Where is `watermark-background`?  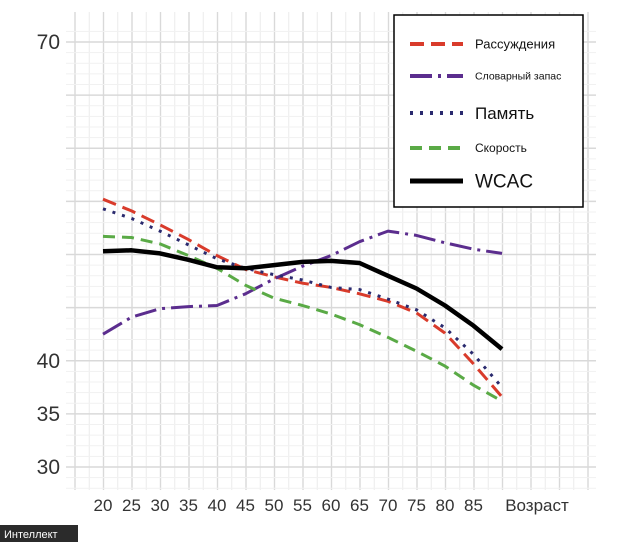 watermark-background is located at coordinates (39, 533).